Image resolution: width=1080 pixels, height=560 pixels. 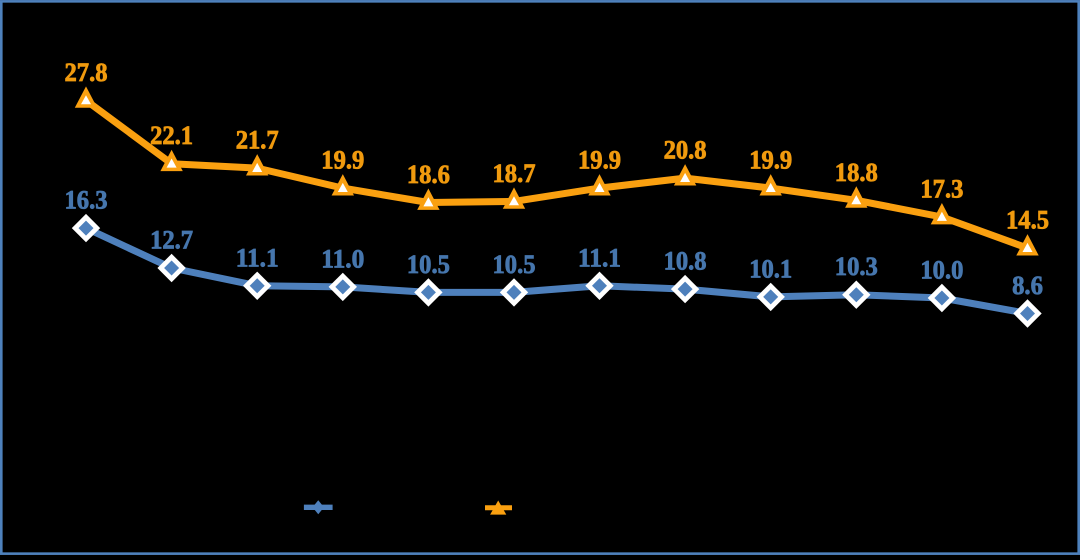 What do you see at coordinates (685, 261) in the screenshot?
I see `svg-text: 10.8` at bounding box center [685, 261].